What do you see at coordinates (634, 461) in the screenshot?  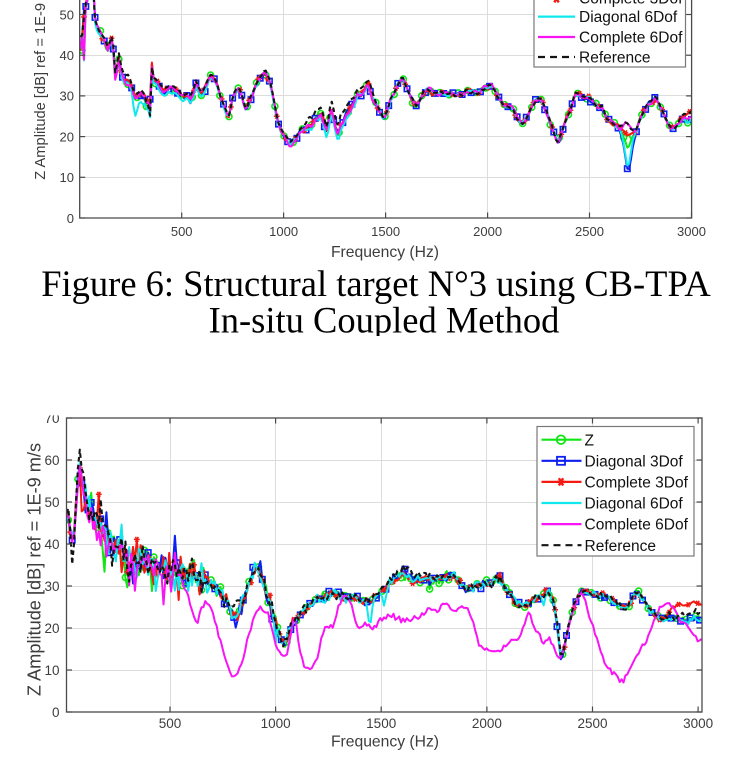 I see `svg-text: Diagonal 3Dof` at bounding box center [634, 461].